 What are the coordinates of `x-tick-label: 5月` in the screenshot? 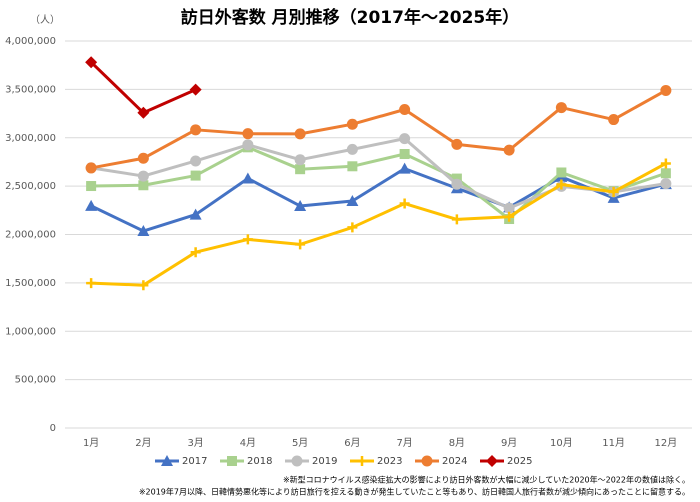 It's located at (300, 443).